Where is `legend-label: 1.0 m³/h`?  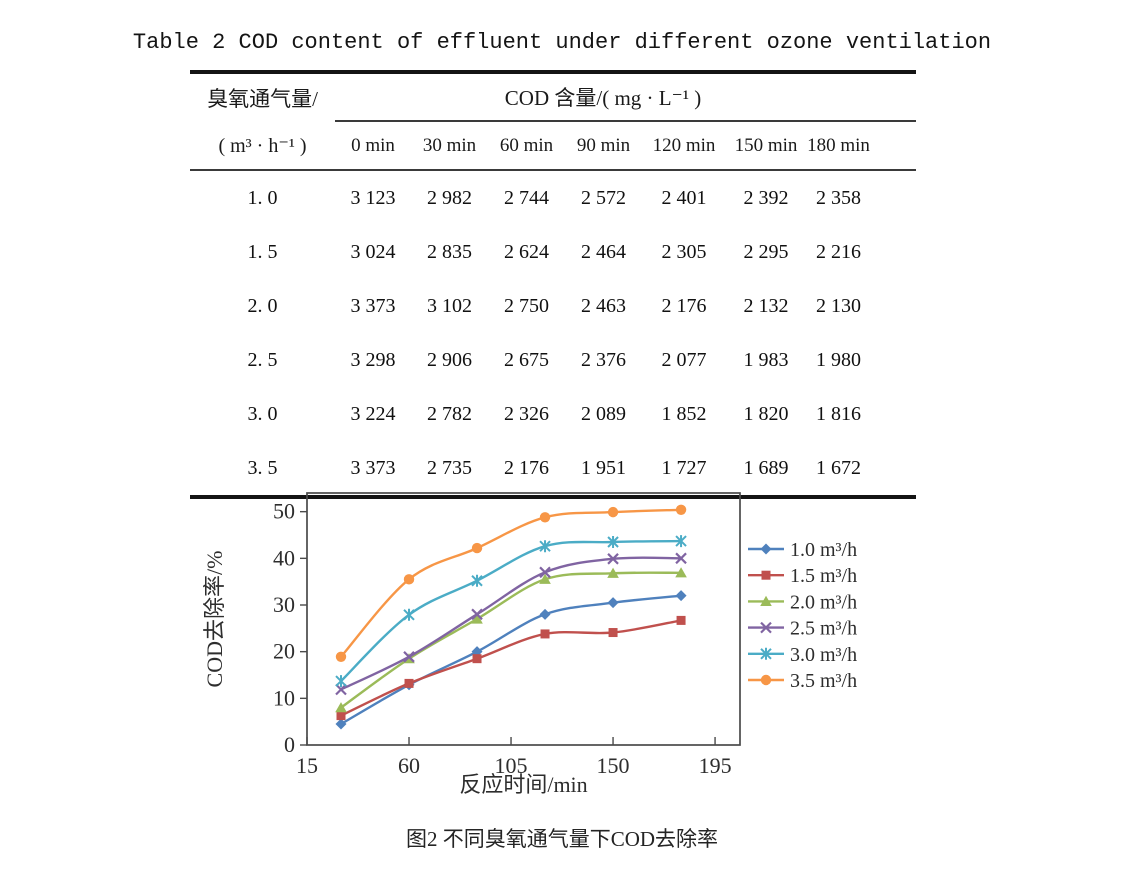
legend-label: 1.0 m³/h is located at coordinates (823, 550).